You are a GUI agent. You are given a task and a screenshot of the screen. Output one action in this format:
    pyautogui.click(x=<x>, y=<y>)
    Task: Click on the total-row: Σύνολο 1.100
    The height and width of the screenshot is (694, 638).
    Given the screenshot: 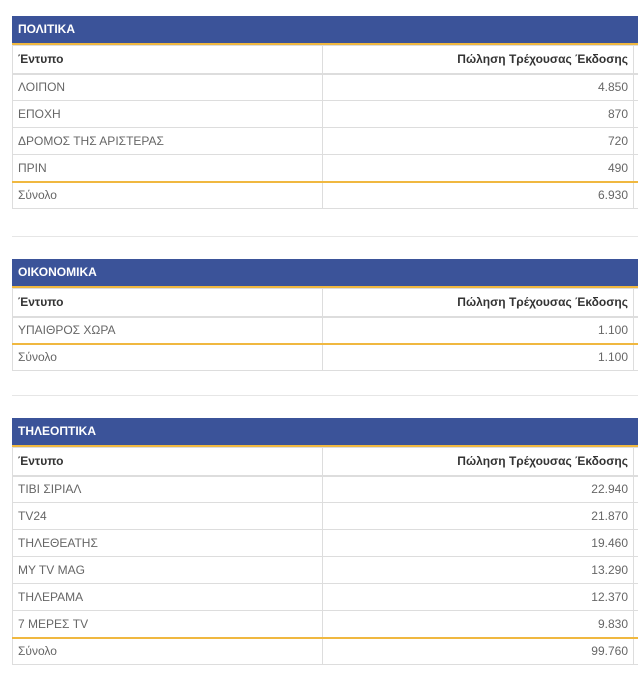 What is the action you would take?
    pyautogui.click(x=325, y=356)
    